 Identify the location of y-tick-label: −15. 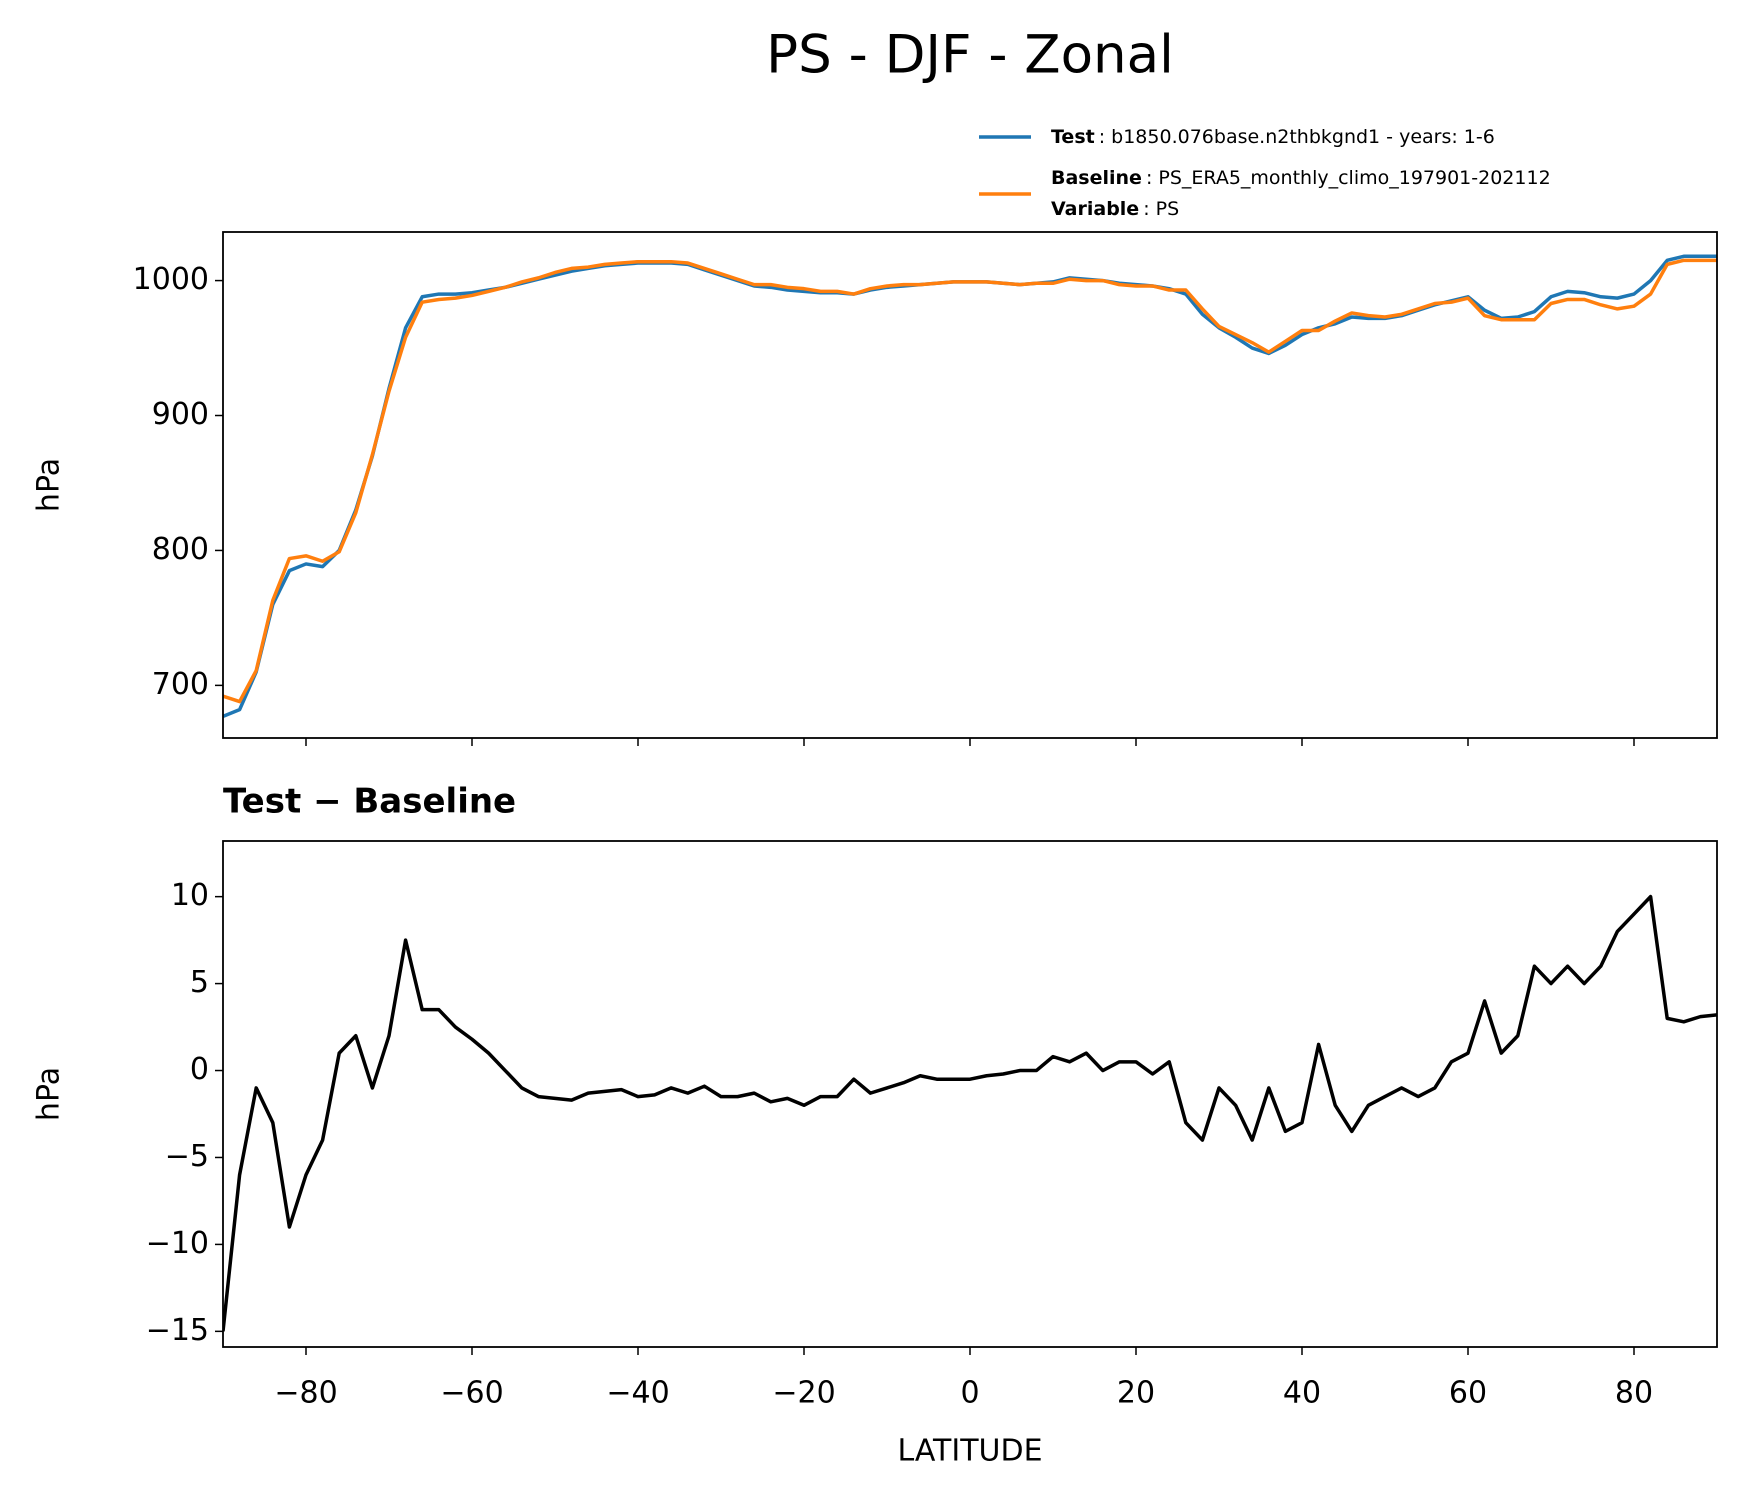
(177, 1330).